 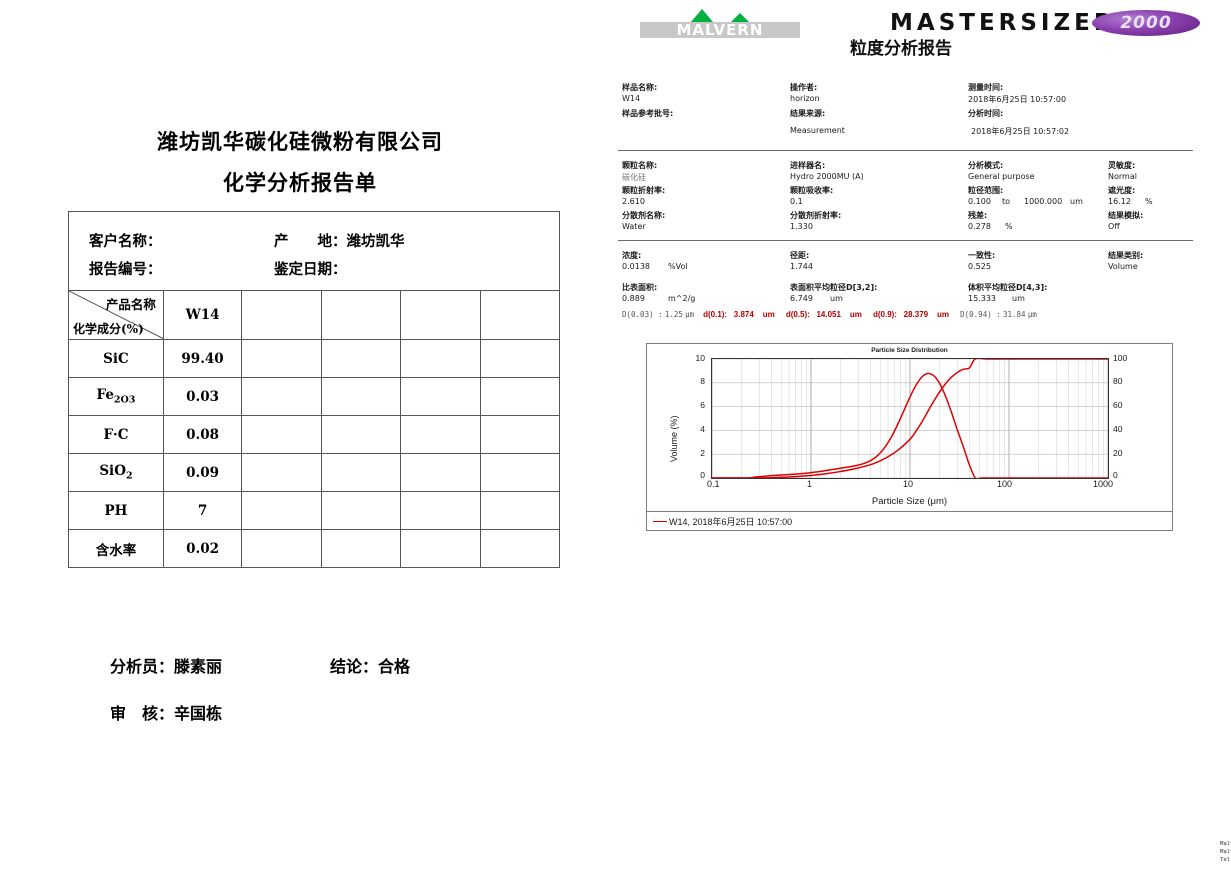 I want to click on operator-value: horizon, so click(x=805, y=98).